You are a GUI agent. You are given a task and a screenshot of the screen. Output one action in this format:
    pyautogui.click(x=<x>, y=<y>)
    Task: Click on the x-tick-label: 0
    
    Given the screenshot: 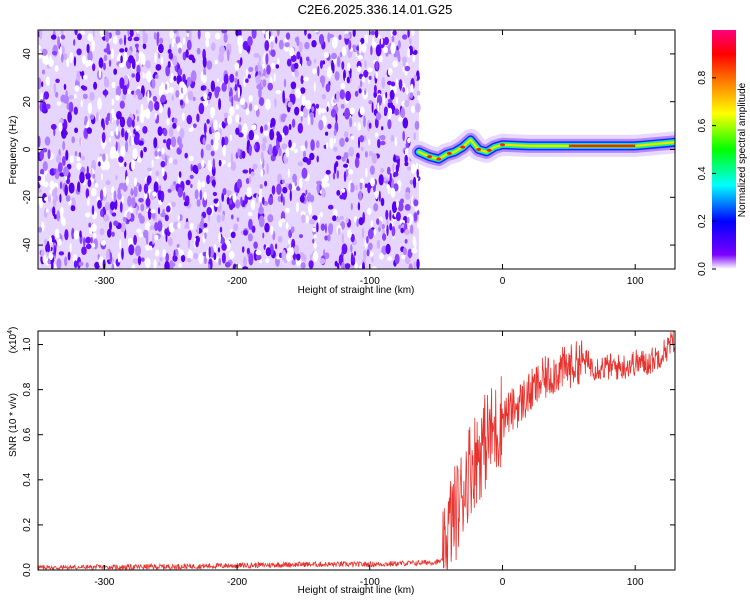 What is the action you would take?
    pyautogui.click(x=503, y=582)
    